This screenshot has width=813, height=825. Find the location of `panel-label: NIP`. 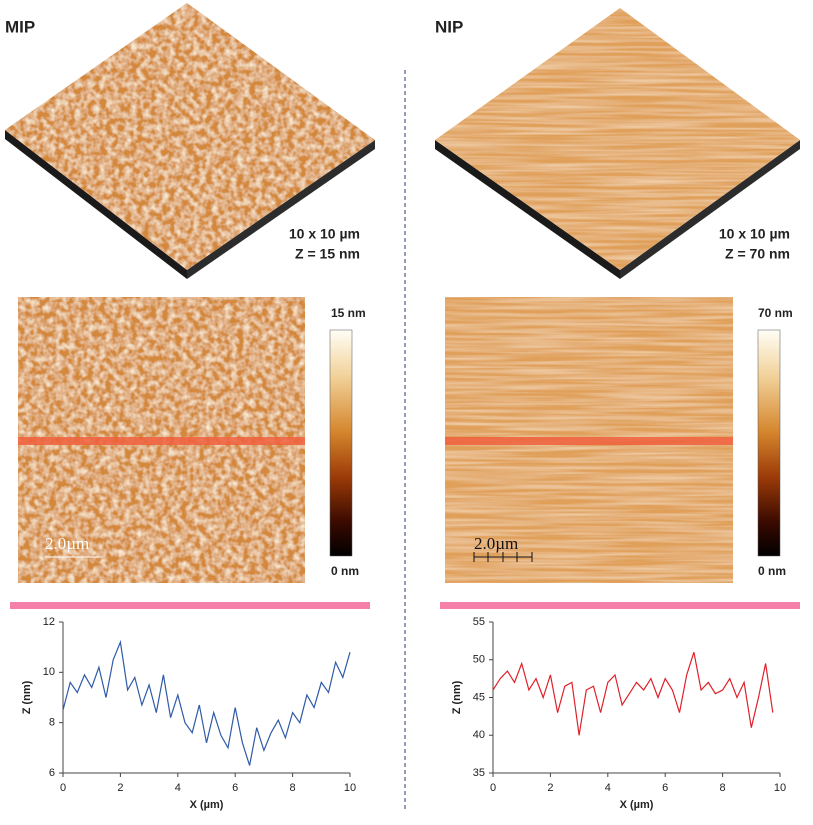

panel-label: NIP is located at coordinates (449, 26).